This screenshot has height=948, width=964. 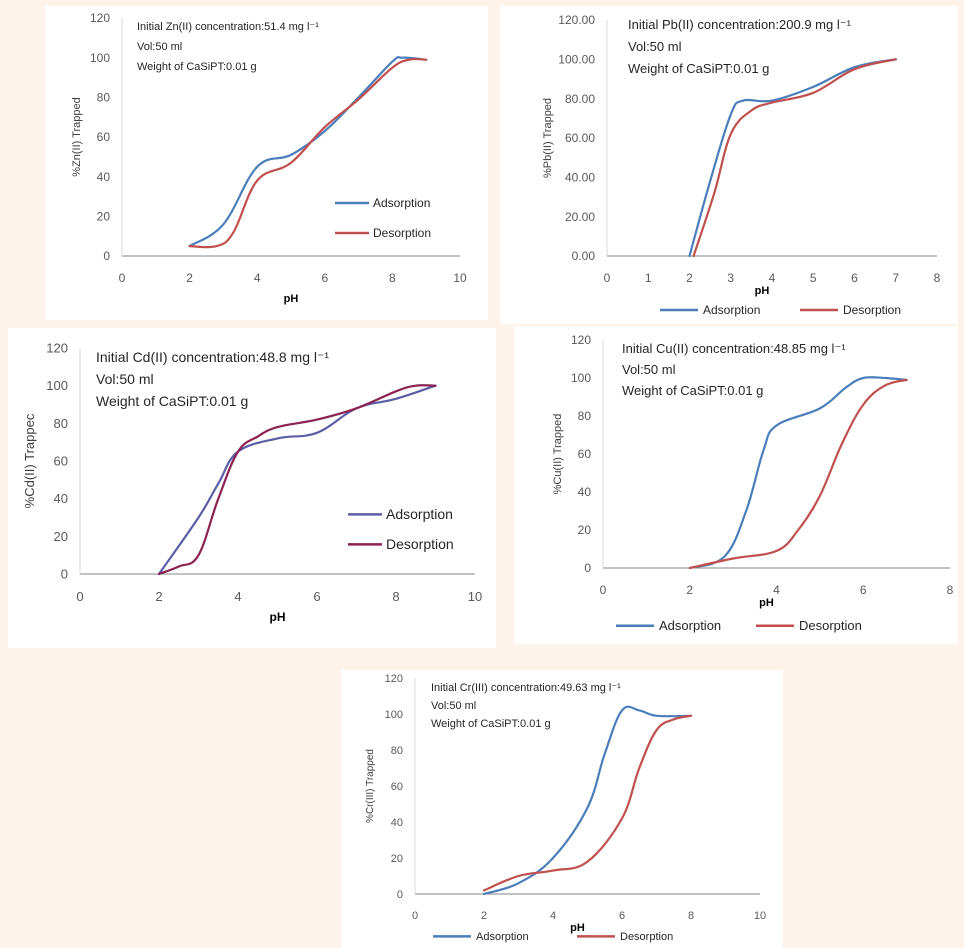 I want to click on cr-y-tick-label: 20, so click(x=397, y=859).